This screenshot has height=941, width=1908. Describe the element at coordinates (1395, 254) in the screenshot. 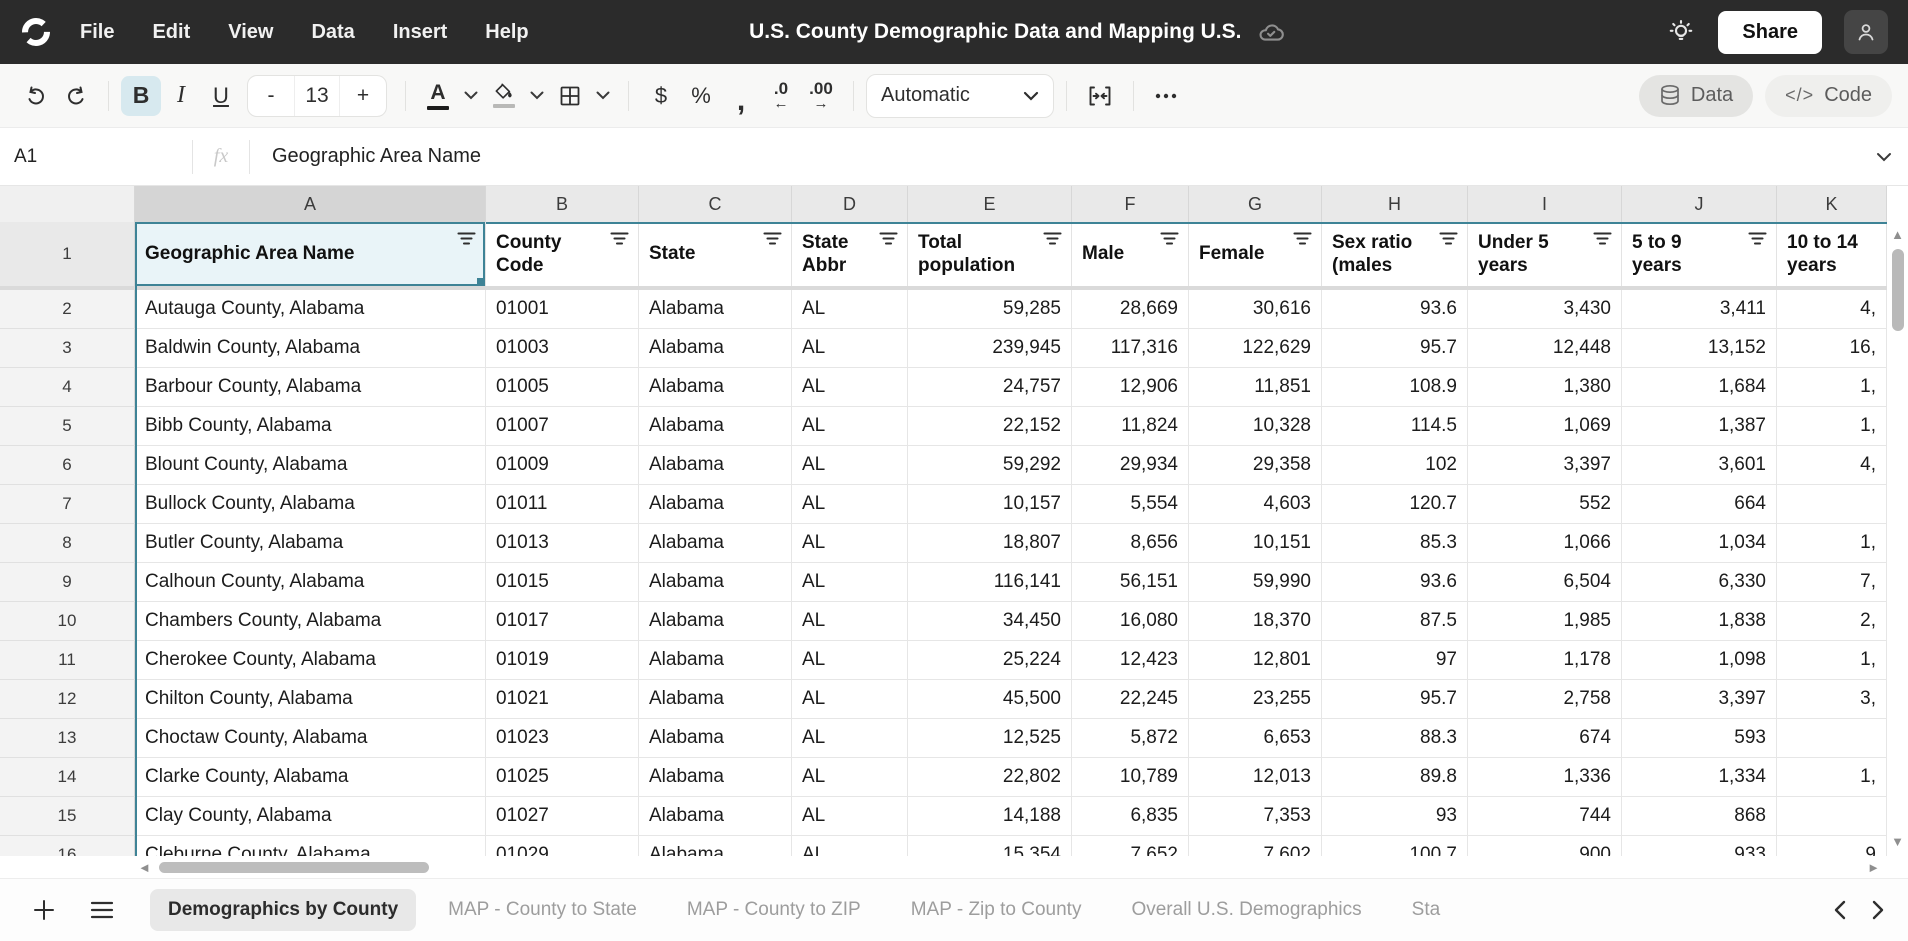

I see `field-header-H: Sex ratio (males` at that location.